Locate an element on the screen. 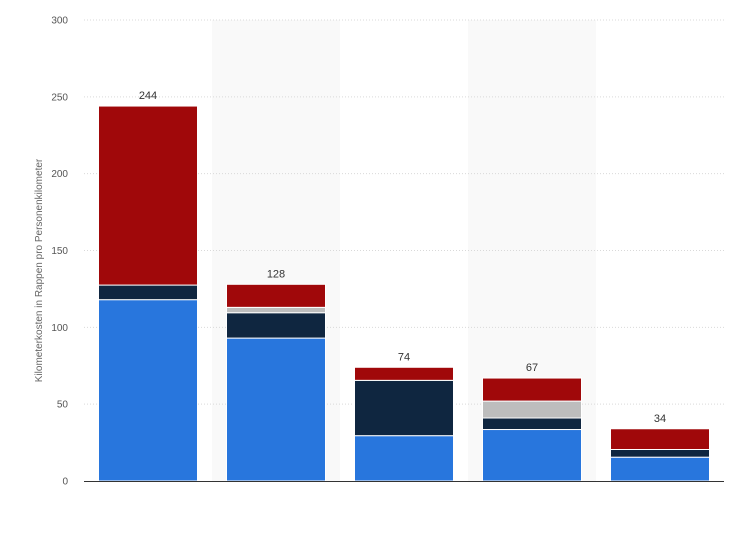 The image size is (754, 560). total-label: 244 is located at coordinates (148, 96).